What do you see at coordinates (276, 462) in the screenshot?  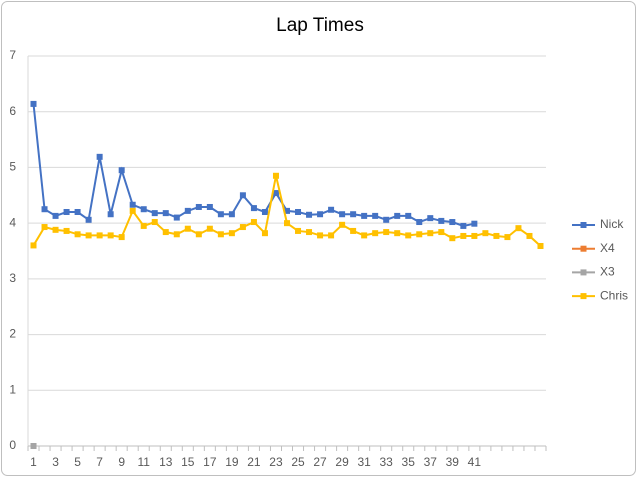 I see `x-tick-label: 23` at bounding box center [276, 462].